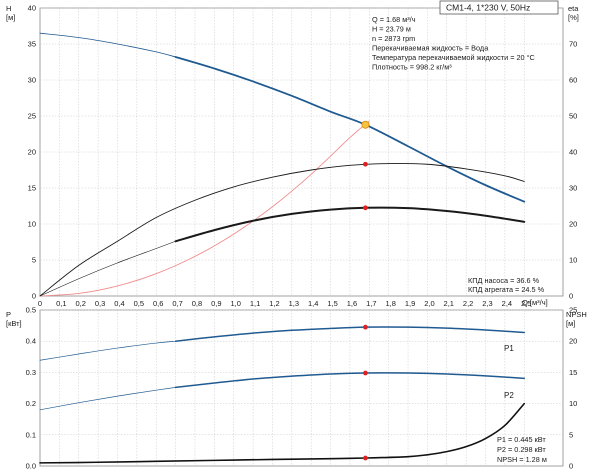 The width and height of the screenshot is (600, 474). What do you see at coordinates (365, 392) in the screenshot?
I see `duty-points-bottom` at bounding box center [365, 392].